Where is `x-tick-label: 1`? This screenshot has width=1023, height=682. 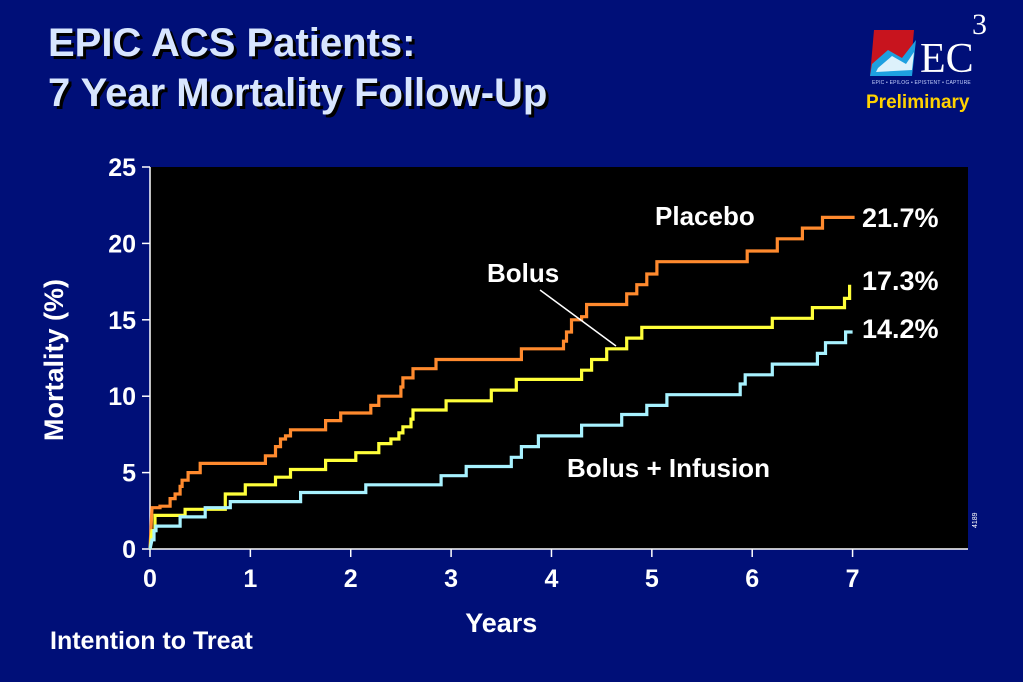 x-tick-label: 1 is located at coordinates (250, 579).